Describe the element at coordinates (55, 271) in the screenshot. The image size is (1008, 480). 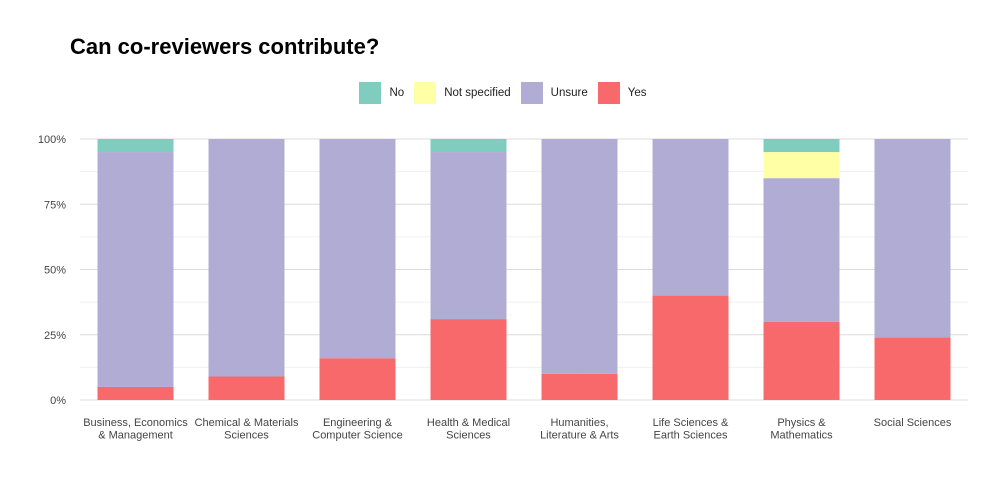
I see `y-tick-label: 50%` at that location.